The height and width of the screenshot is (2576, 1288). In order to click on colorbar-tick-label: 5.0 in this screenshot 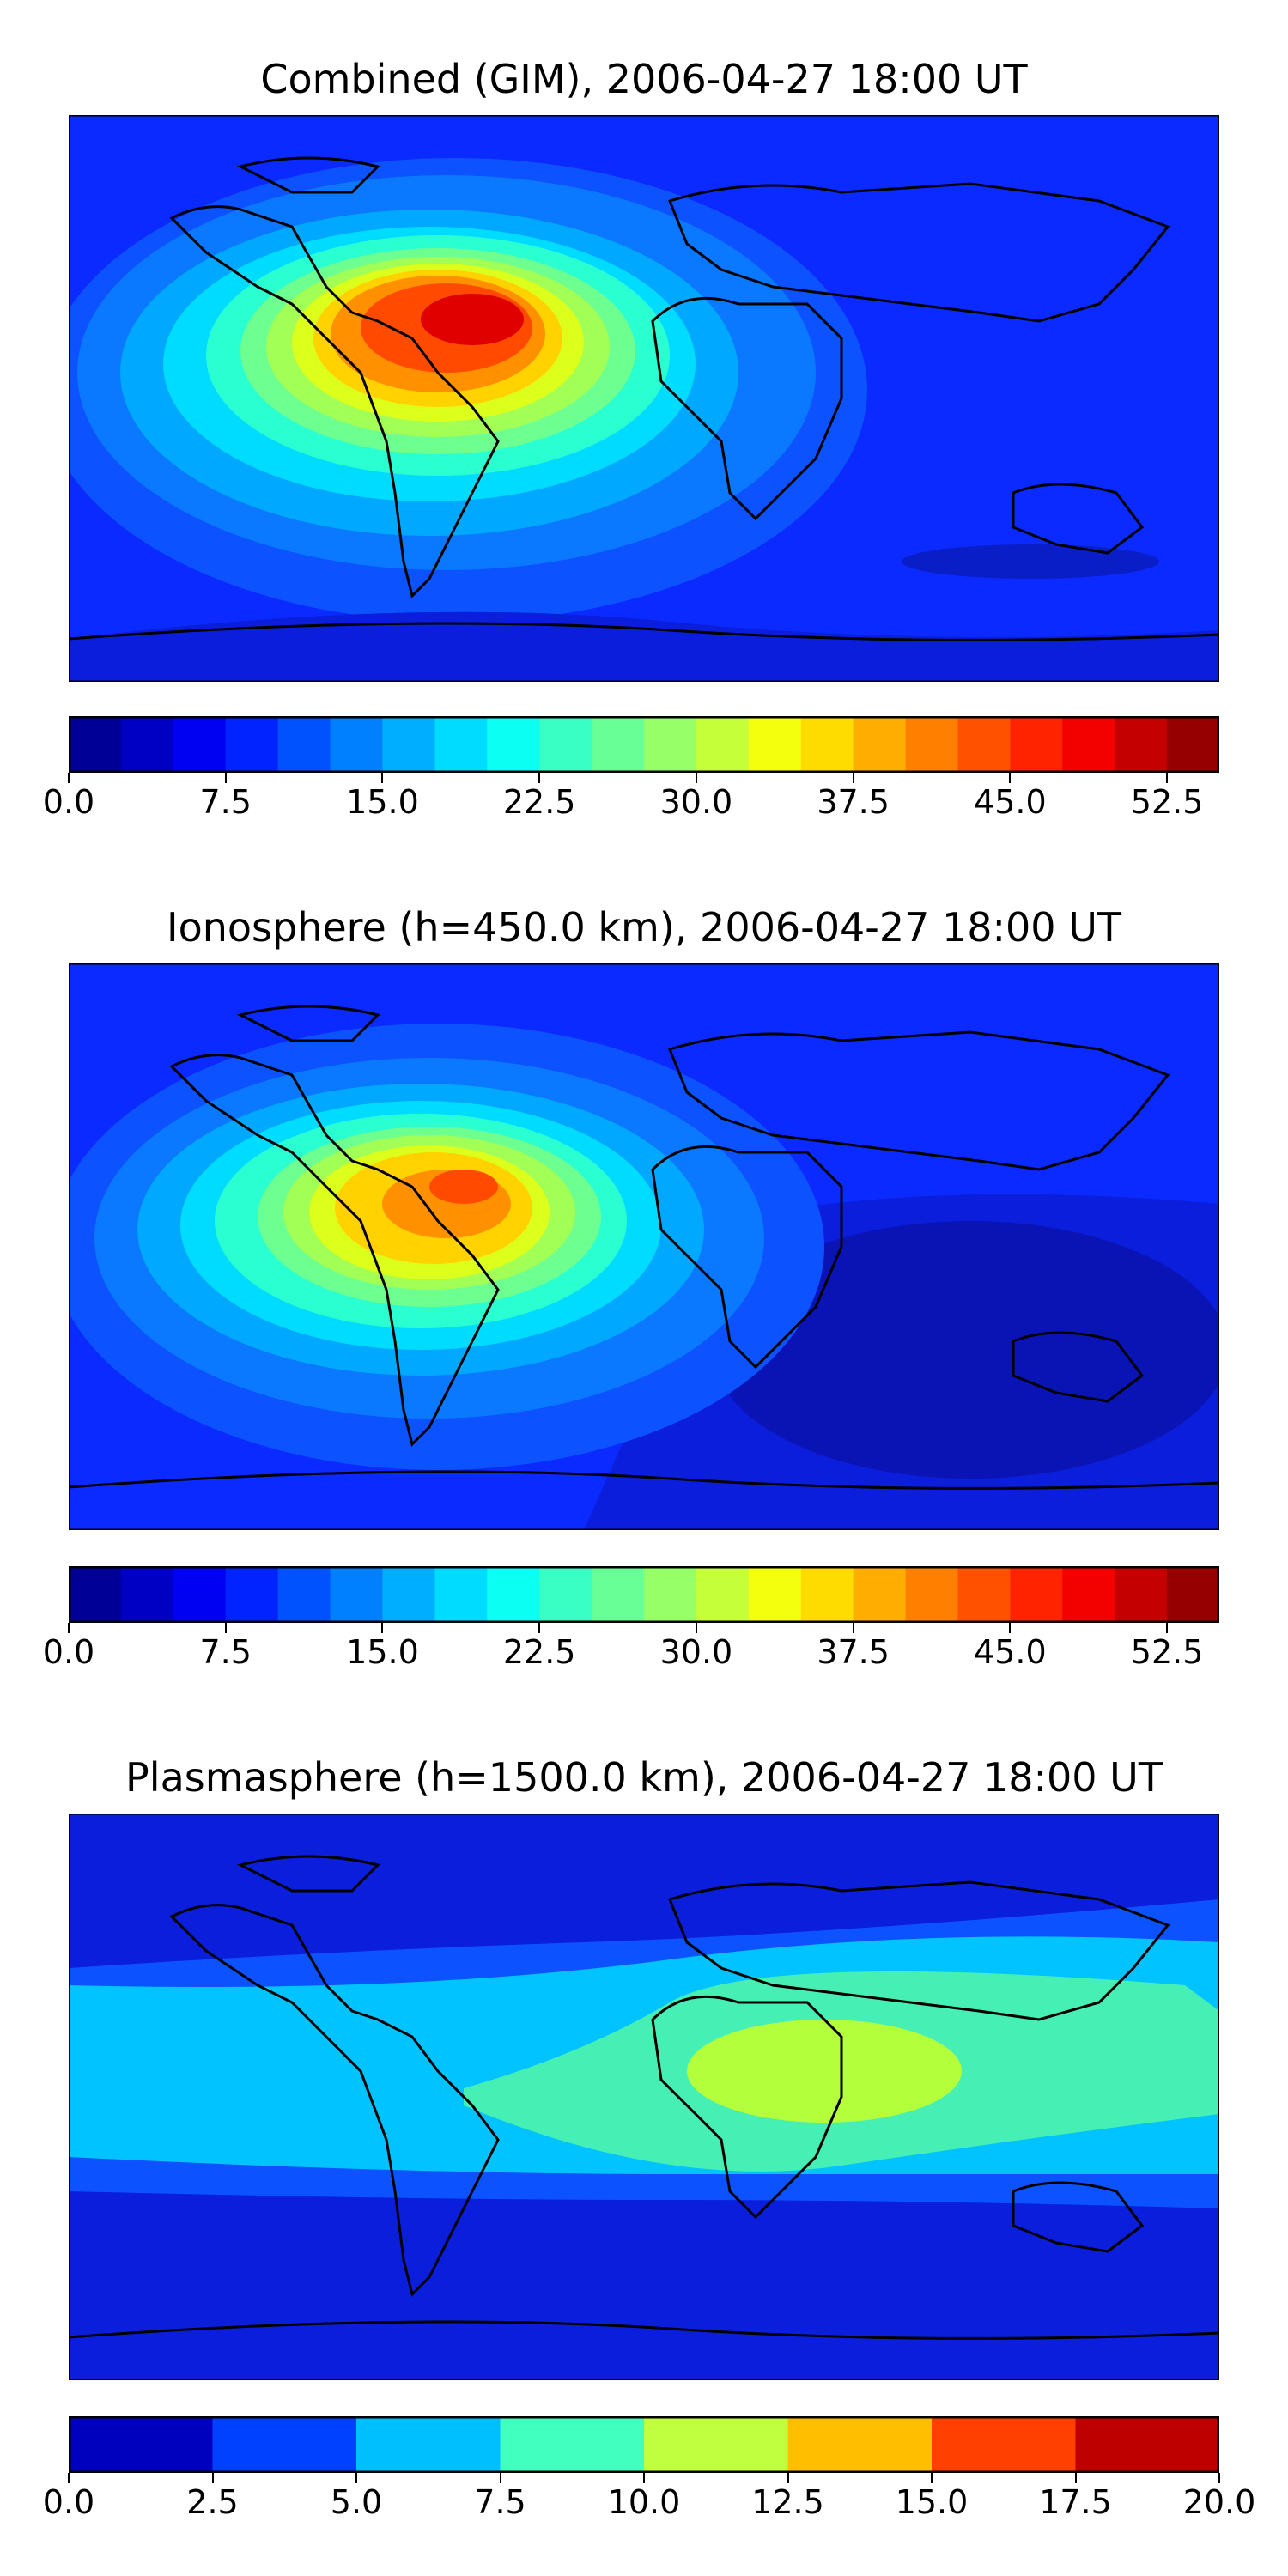, I will do `click(356, 2502)`.